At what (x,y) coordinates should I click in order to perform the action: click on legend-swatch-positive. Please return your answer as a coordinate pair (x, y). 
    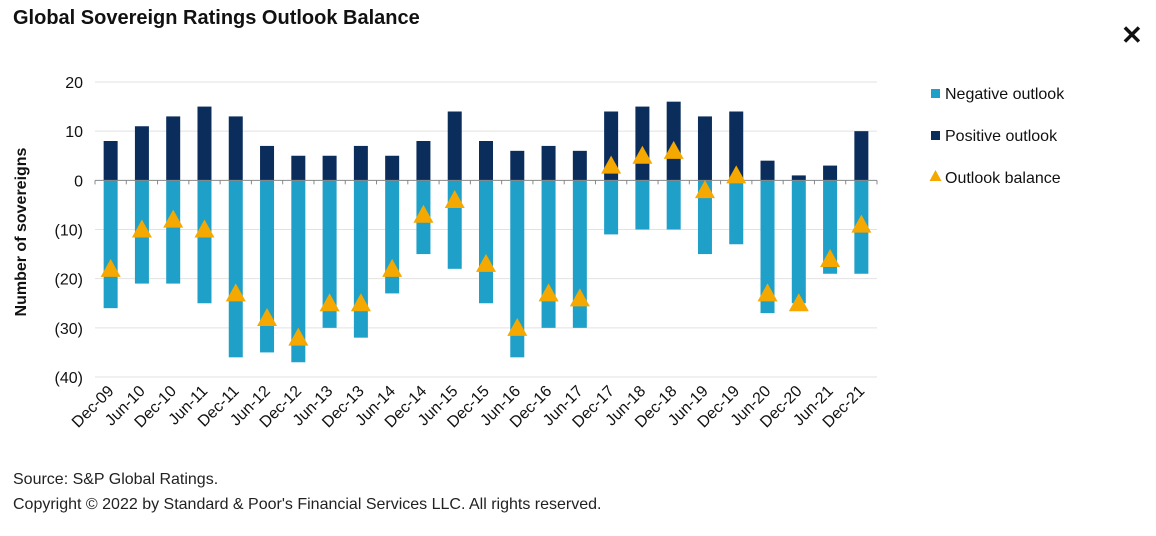
    Looking at the image, I should click on (935, 135).